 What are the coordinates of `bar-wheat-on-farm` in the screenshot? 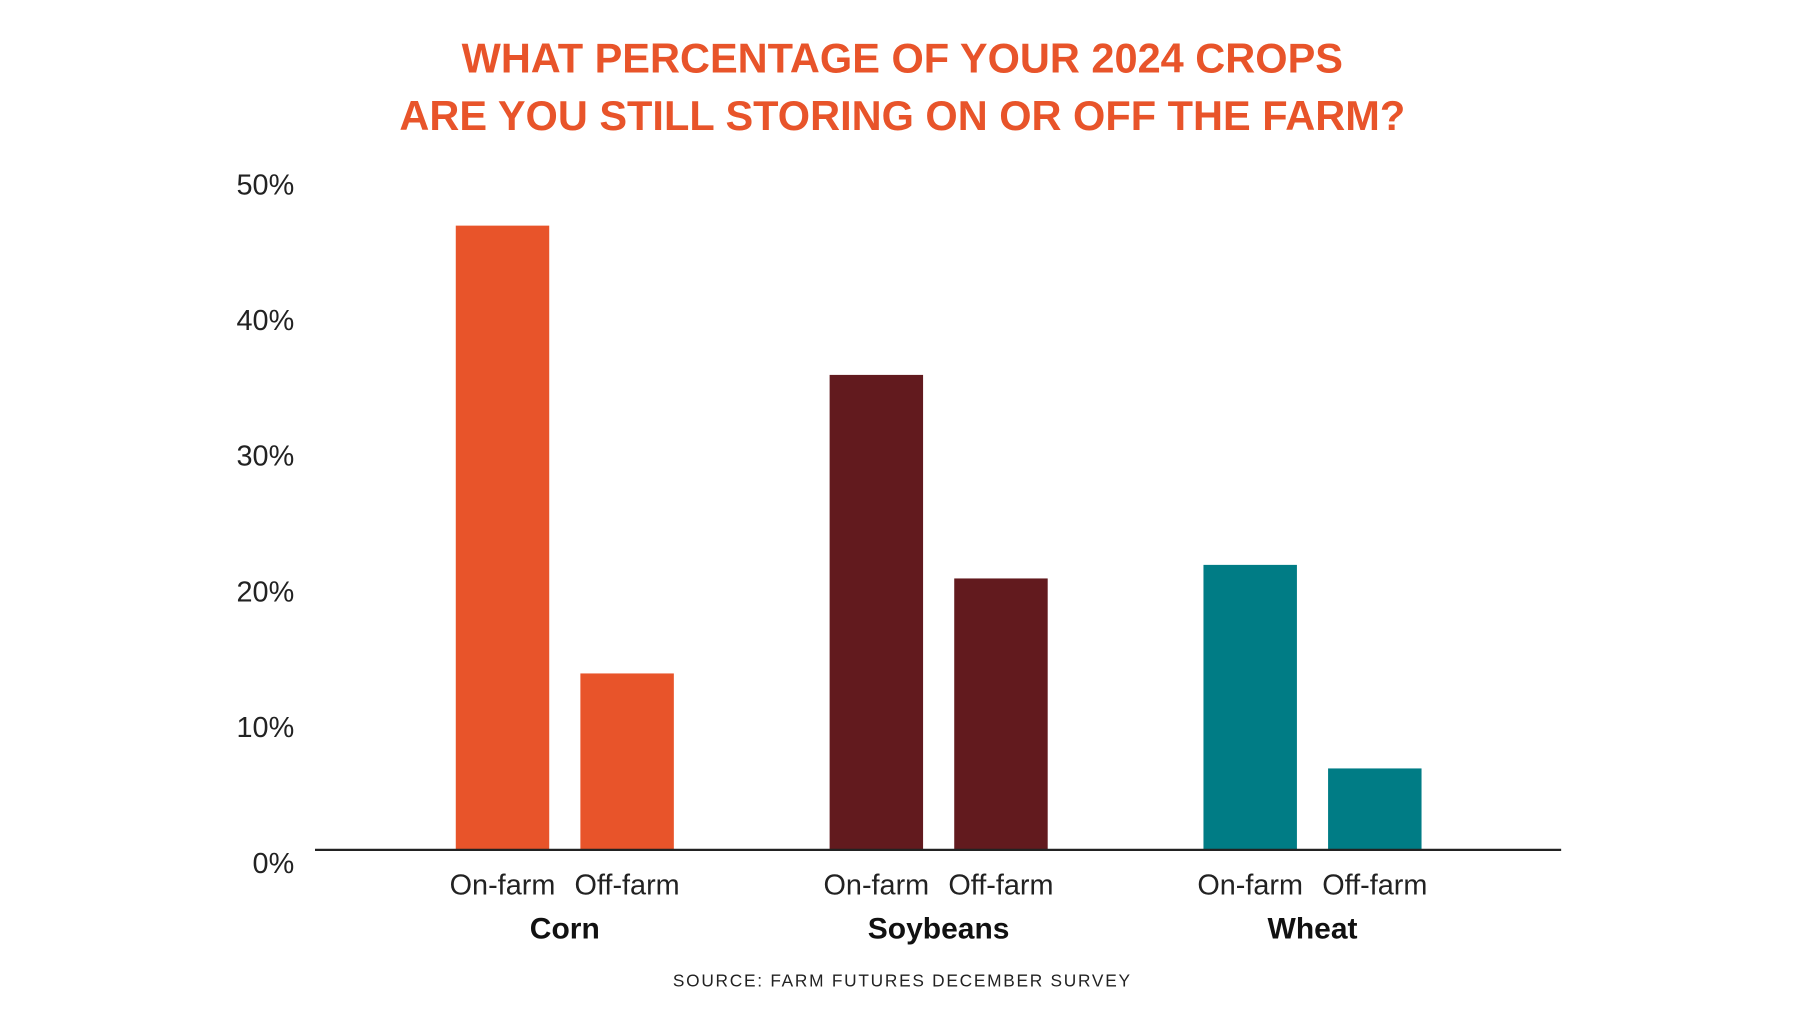 It's located at (1250, 707).